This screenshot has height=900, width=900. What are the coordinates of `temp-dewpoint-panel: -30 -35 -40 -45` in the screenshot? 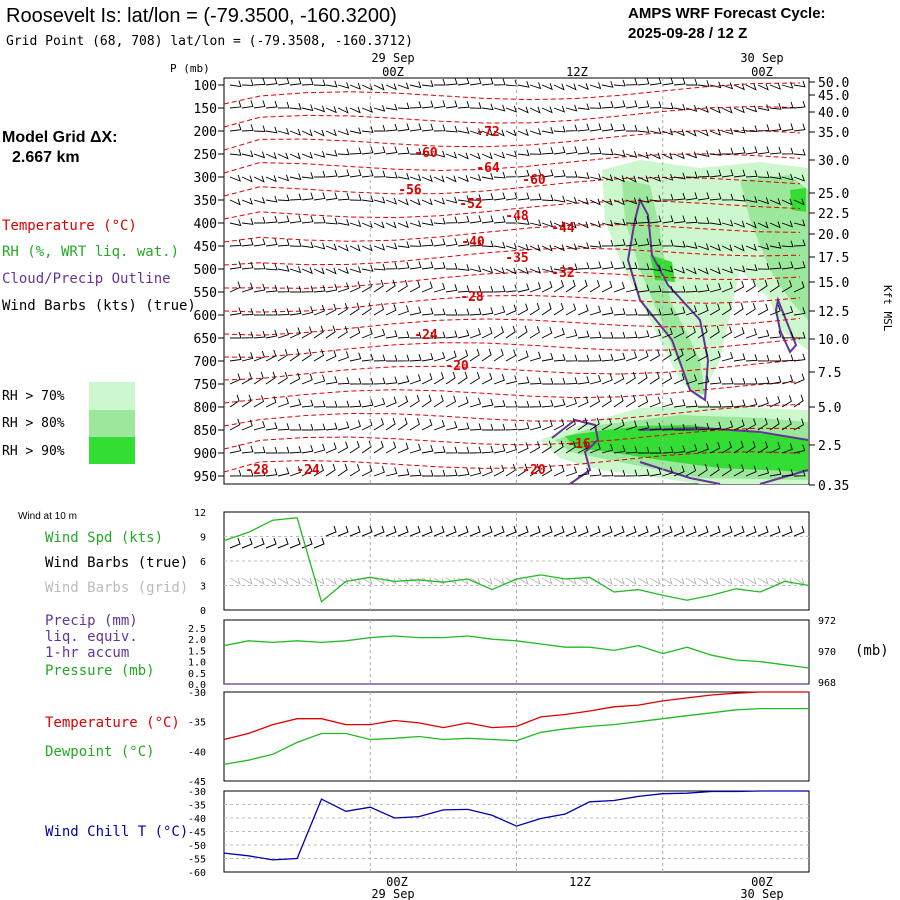 It's located at (499, 738).